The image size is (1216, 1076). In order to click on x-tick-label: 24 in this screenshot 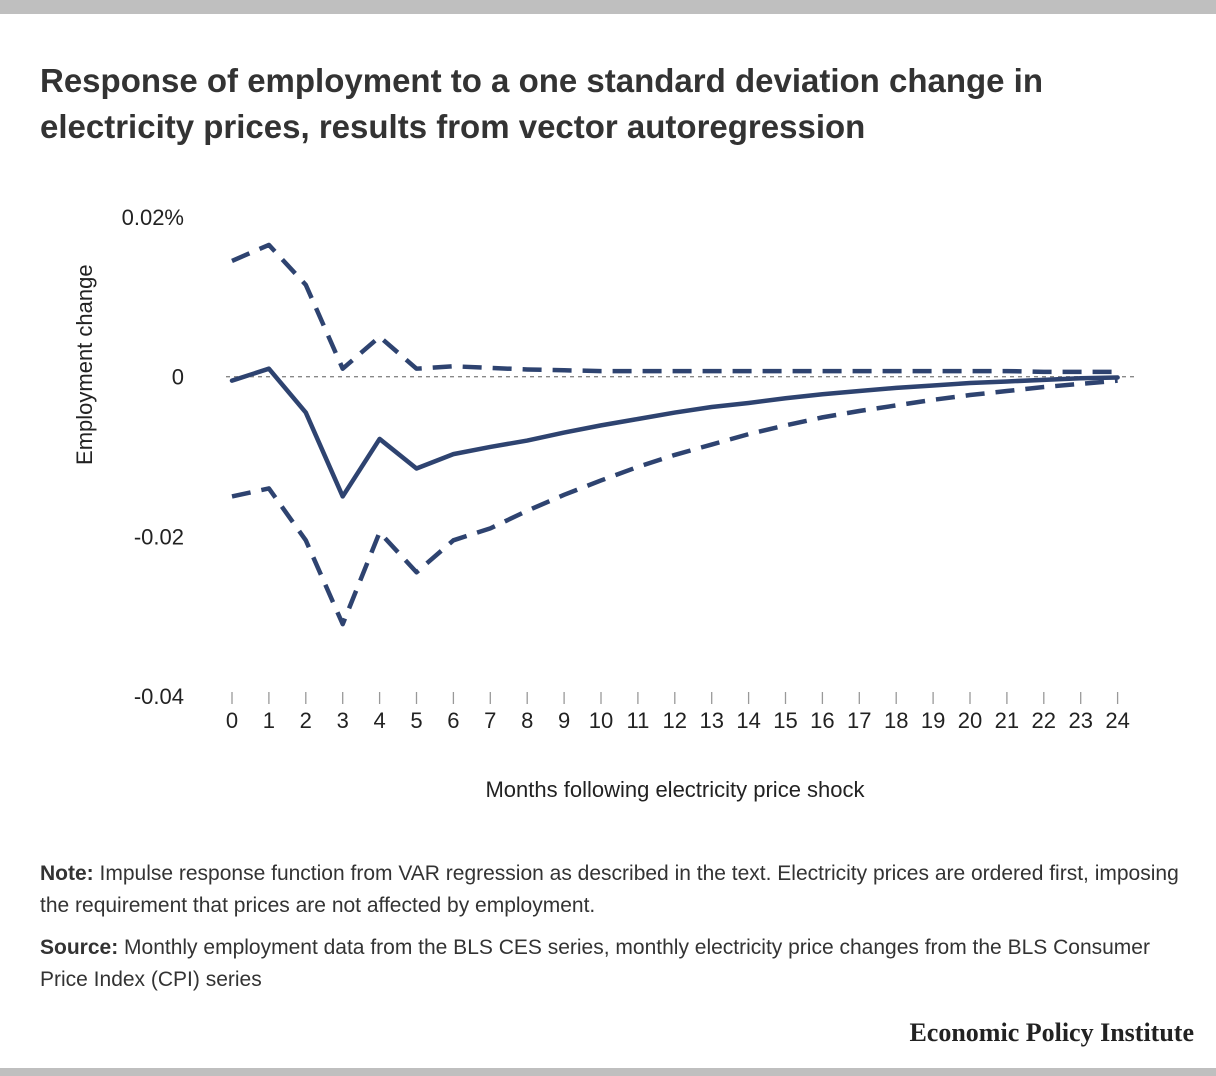, I will do `click(1117, 720)`.